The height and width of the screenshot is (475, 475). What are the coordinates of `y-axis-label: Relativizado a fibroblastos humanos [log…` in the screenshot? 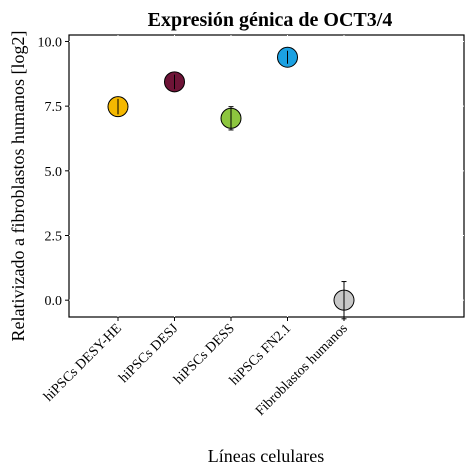 It's located at (18, 186).